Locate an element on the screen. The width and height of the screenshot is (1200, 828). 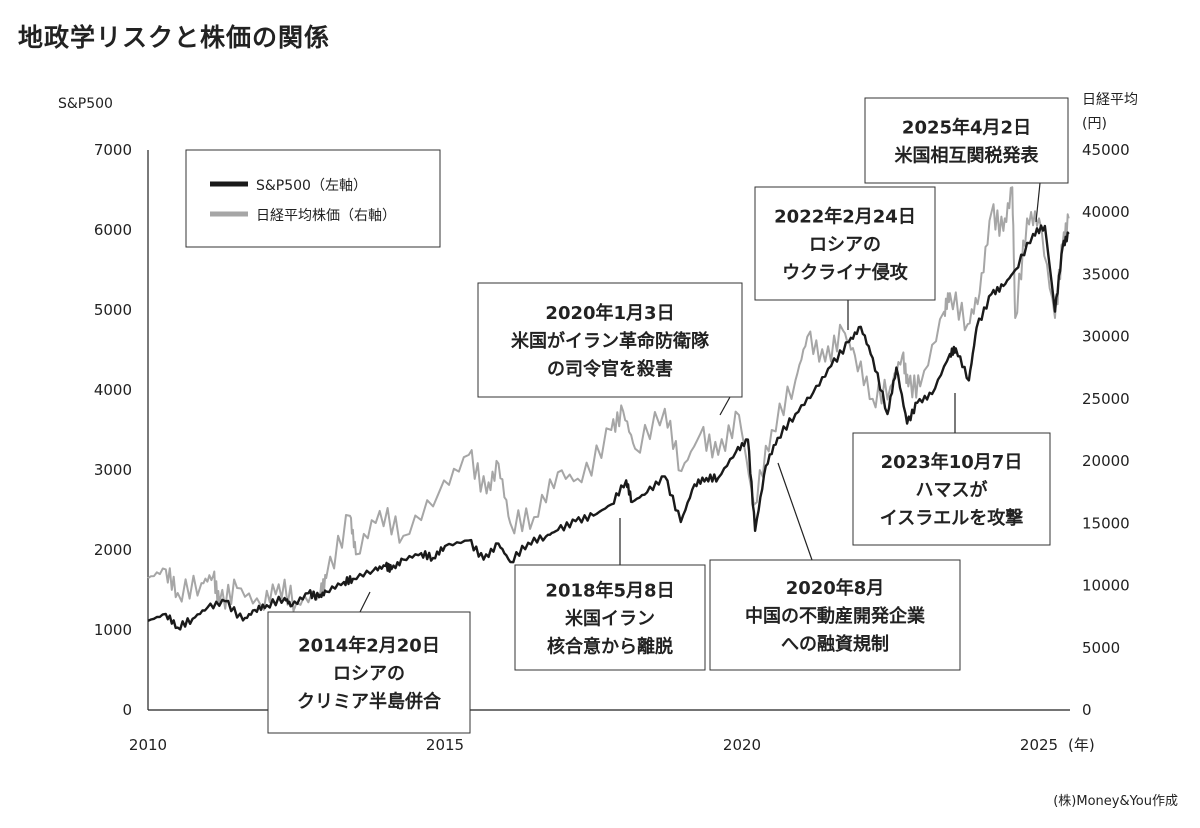
left-tick-label: 7000 is located at coordinates (113, 150).